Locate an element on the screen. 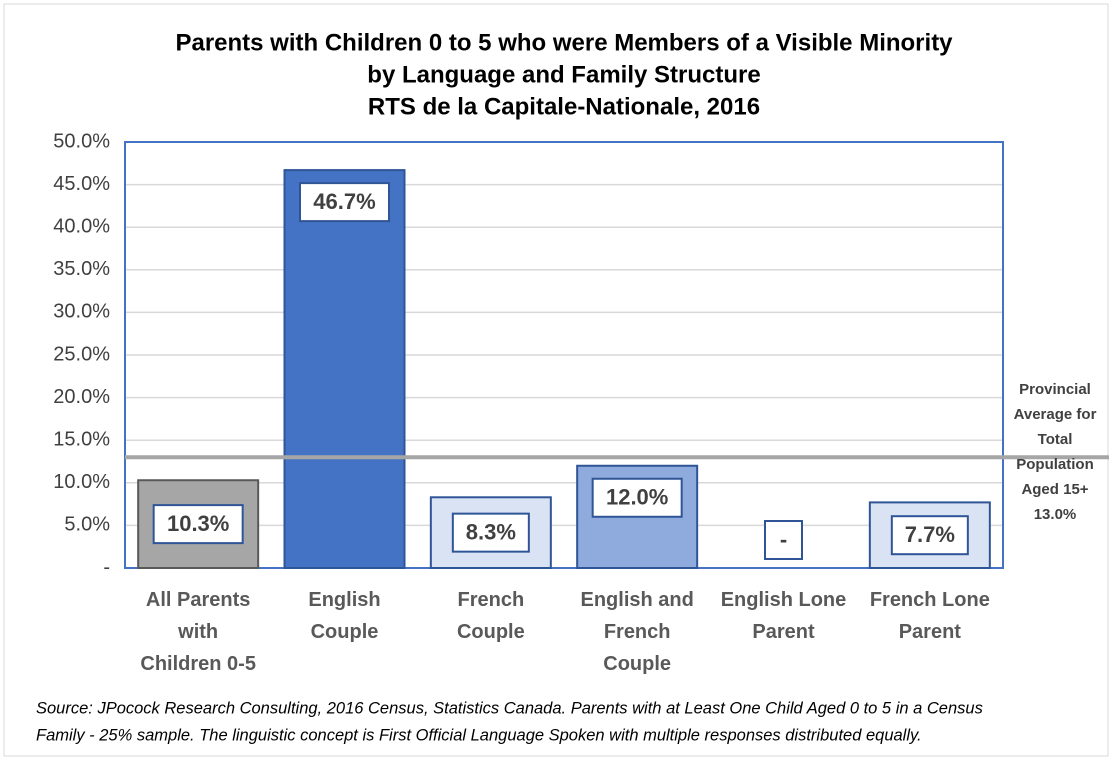 This screenshot has height=761, width=1112. y-tick-label: 10.0% is located at coordinates (81, 482).